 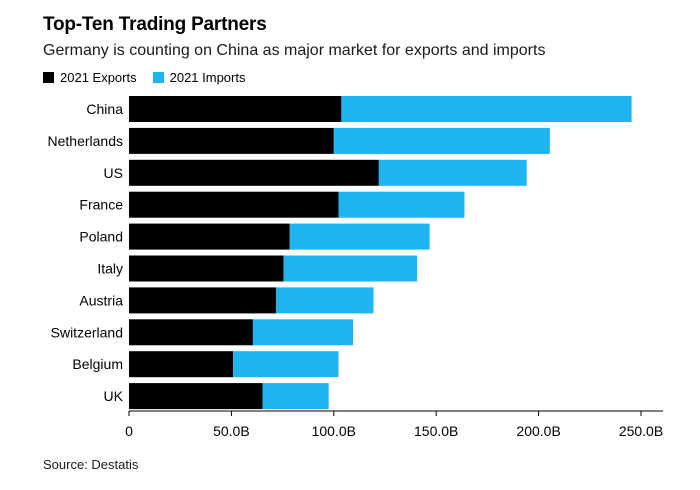 I want to click on bar-2021-imports-china, so click(x=486, y=109).